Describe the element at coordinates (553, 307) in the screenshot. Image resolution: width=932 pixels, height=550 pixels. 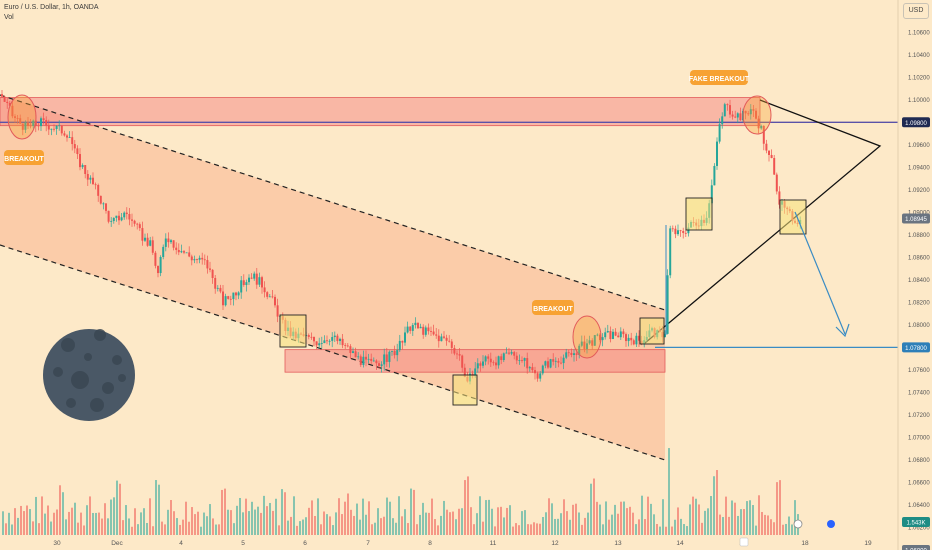
I see `annotation-label-bg` at that location.